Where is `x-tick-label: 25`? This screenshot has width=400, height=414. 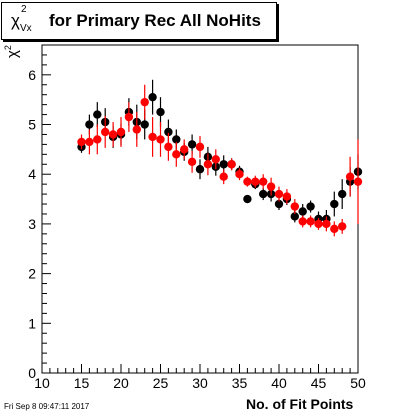 x-tick-label: 25 is located at coordinates (161, 383).